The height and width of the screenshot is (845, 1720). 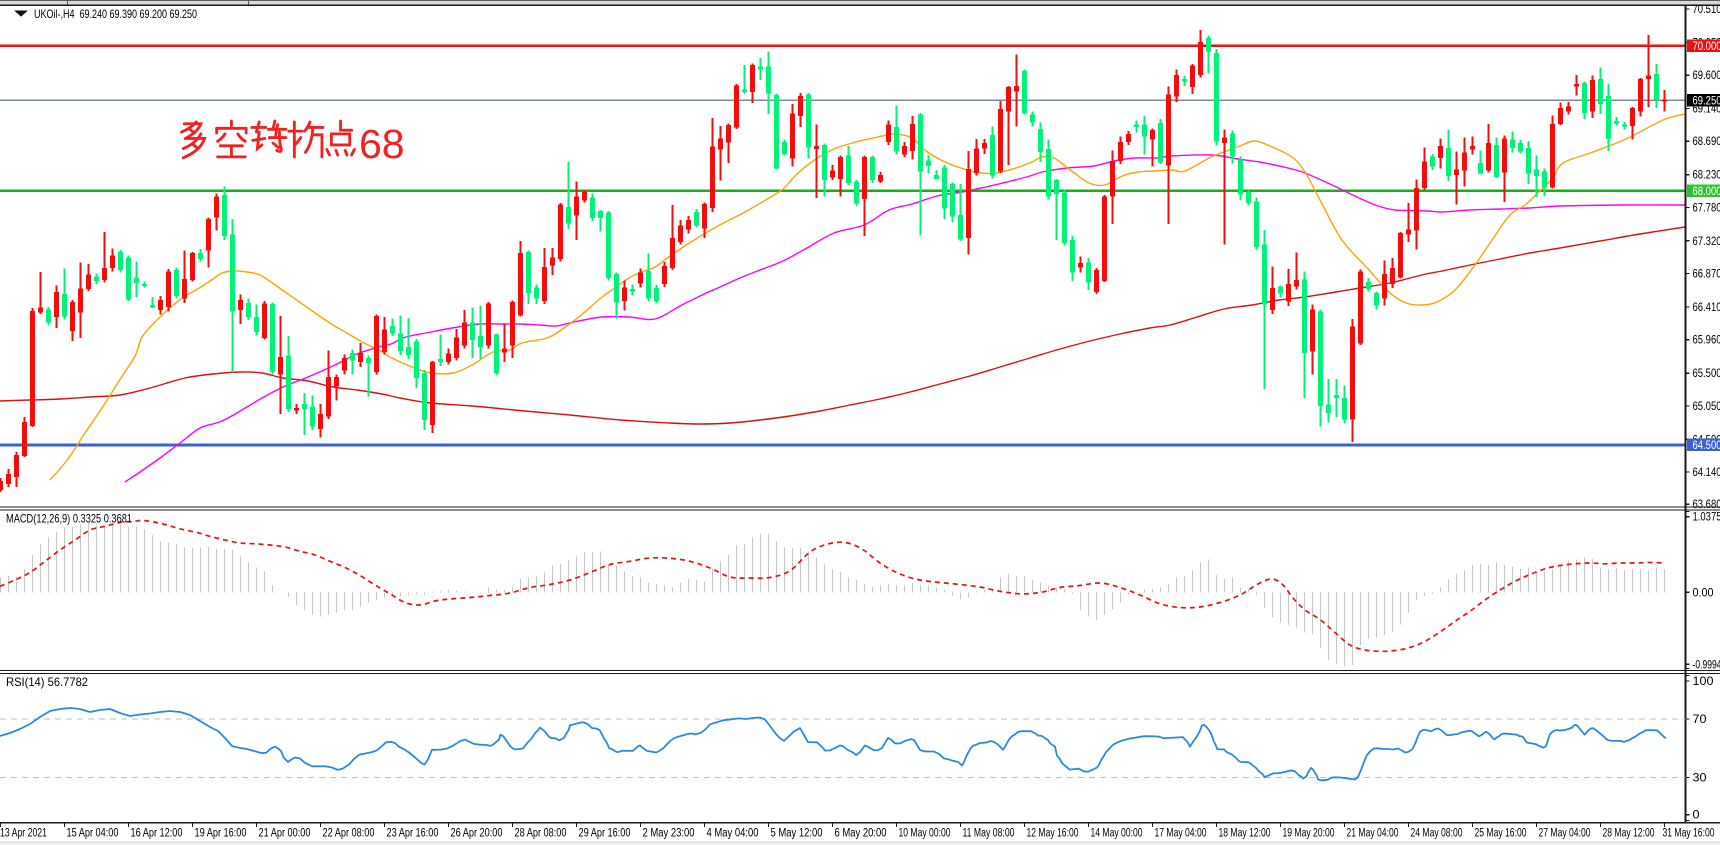 What do you see at coordinates (1181, 834) in the screenshot?
I see `svg-text: 17 May 04:00` at bounding box center [1181, 834].